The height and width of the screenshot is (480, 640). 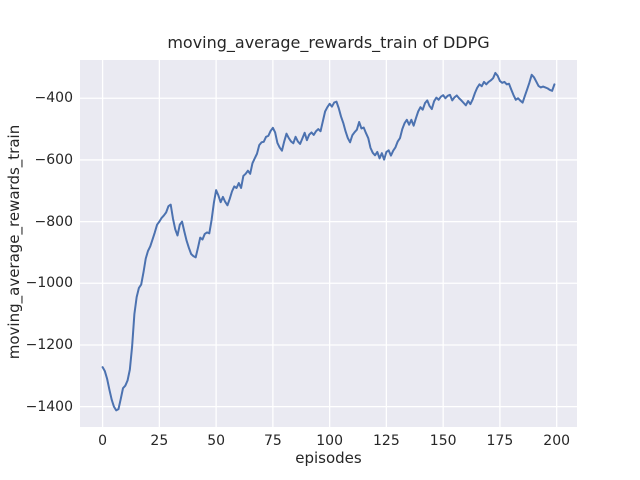 What do you see at coordinates (49, 344) in the screenshot?
I see `y-tick-label: −1200` at bounding box center [49, 344].